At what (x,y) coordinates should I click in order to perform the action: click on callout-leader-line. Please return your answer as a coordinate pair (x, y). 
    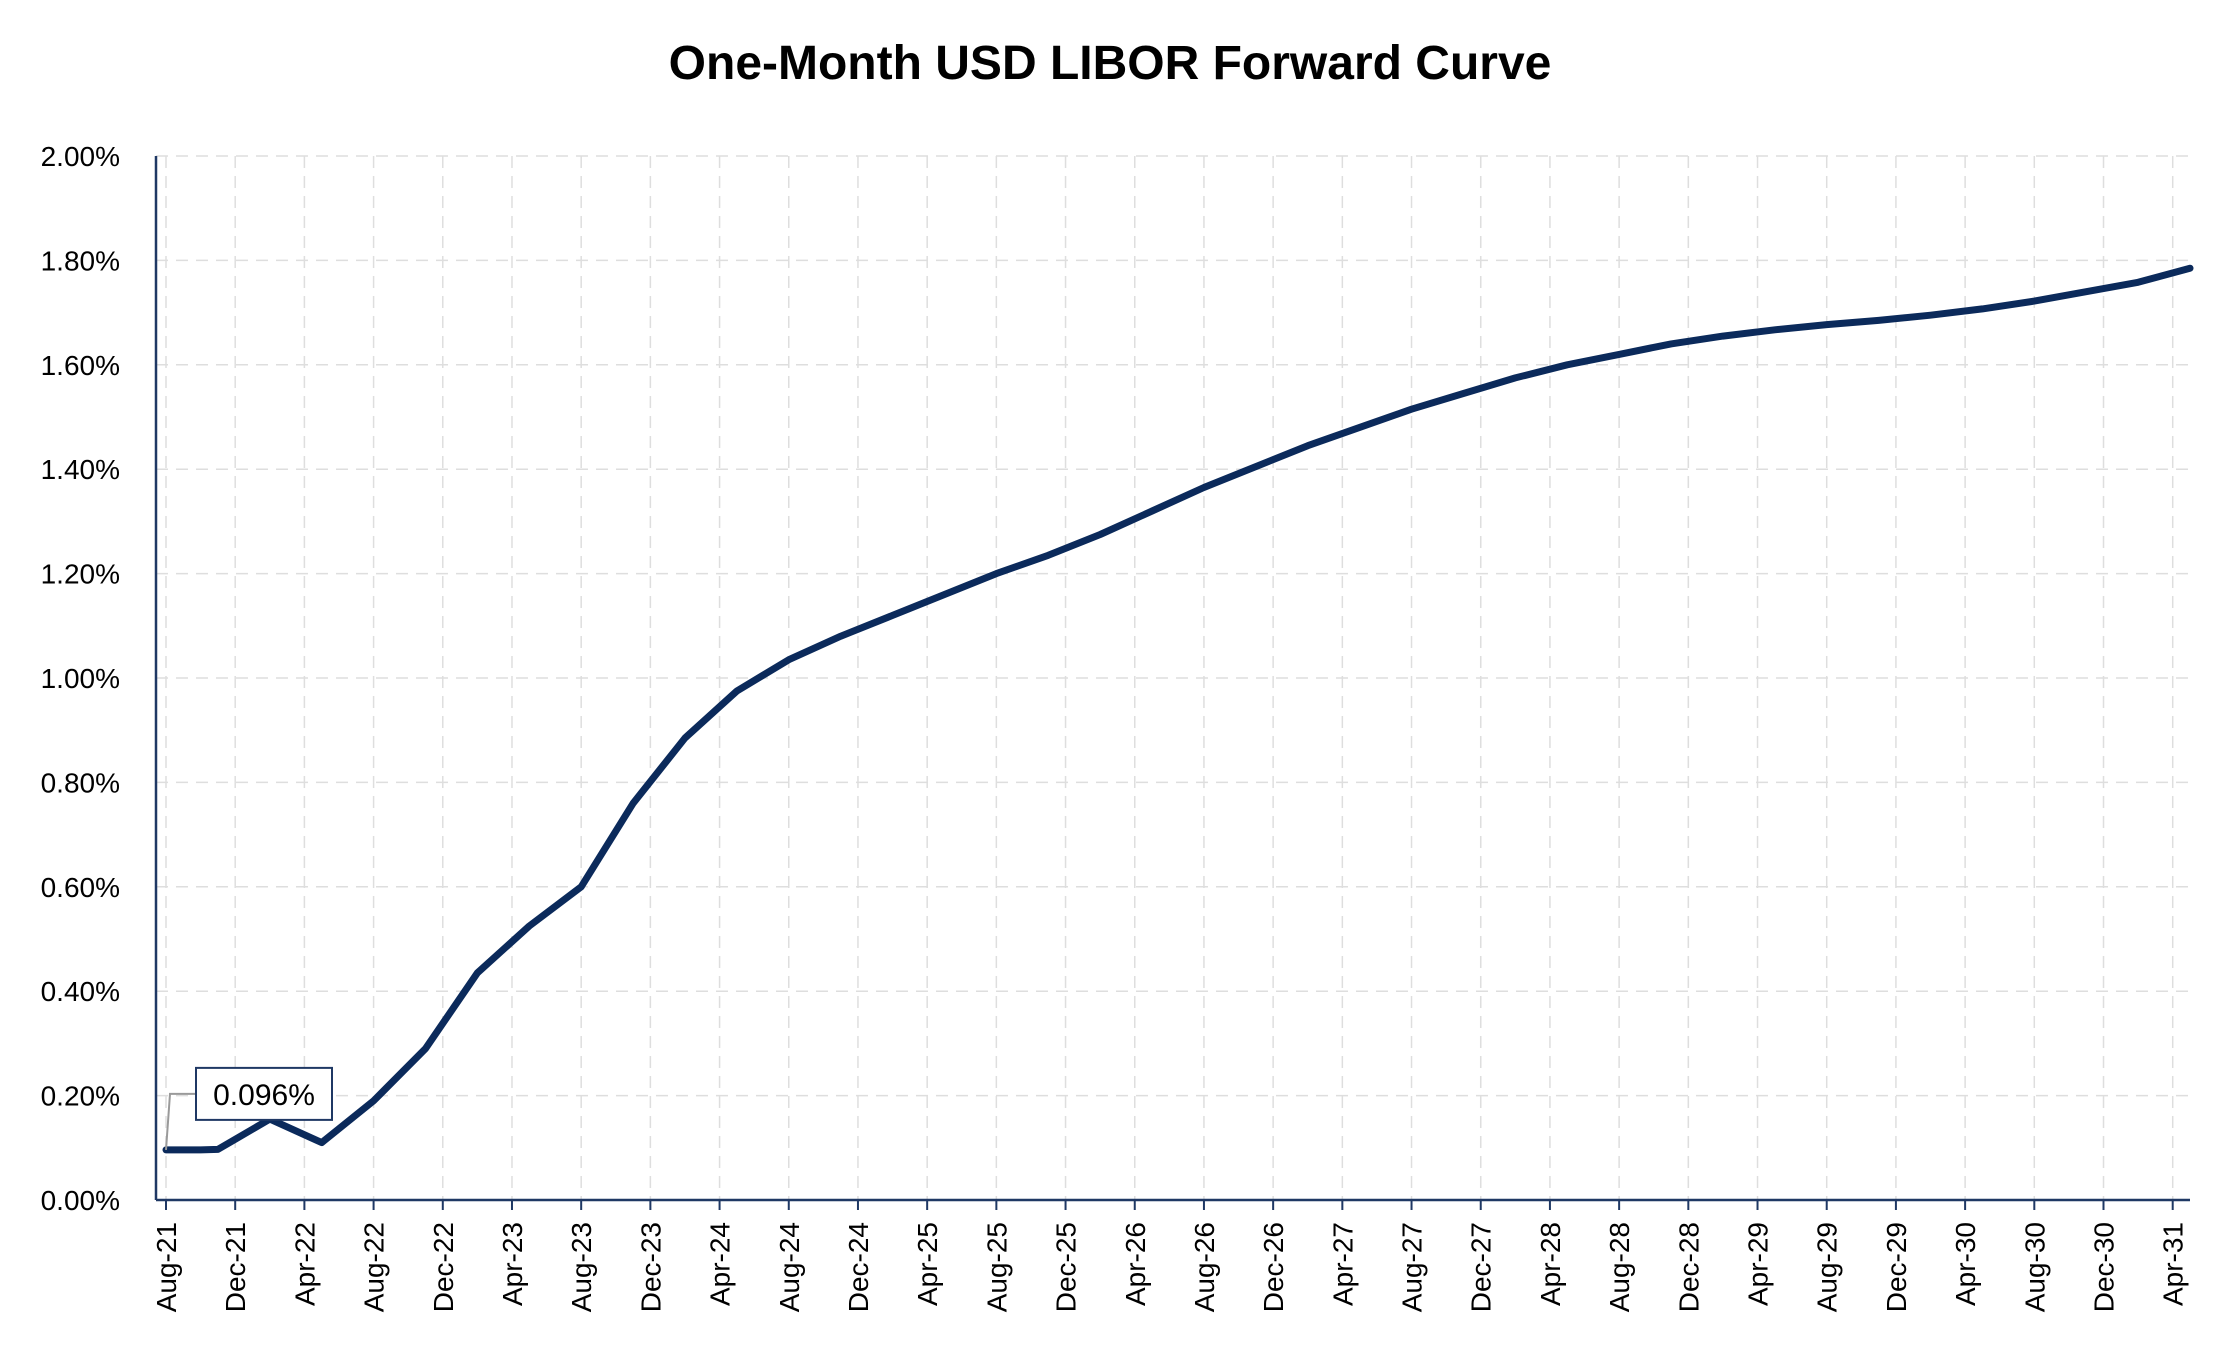
    Looking at the image, I should click on (180, 1121).